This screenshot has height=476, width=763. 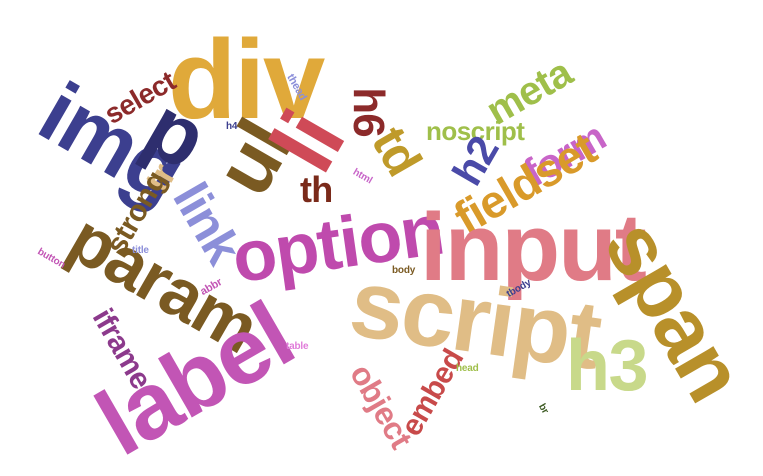 What do you see at coordinates (475, 131) in the screenshot?
I see `word-noscript: noscript` at bounding box center [475, 131].